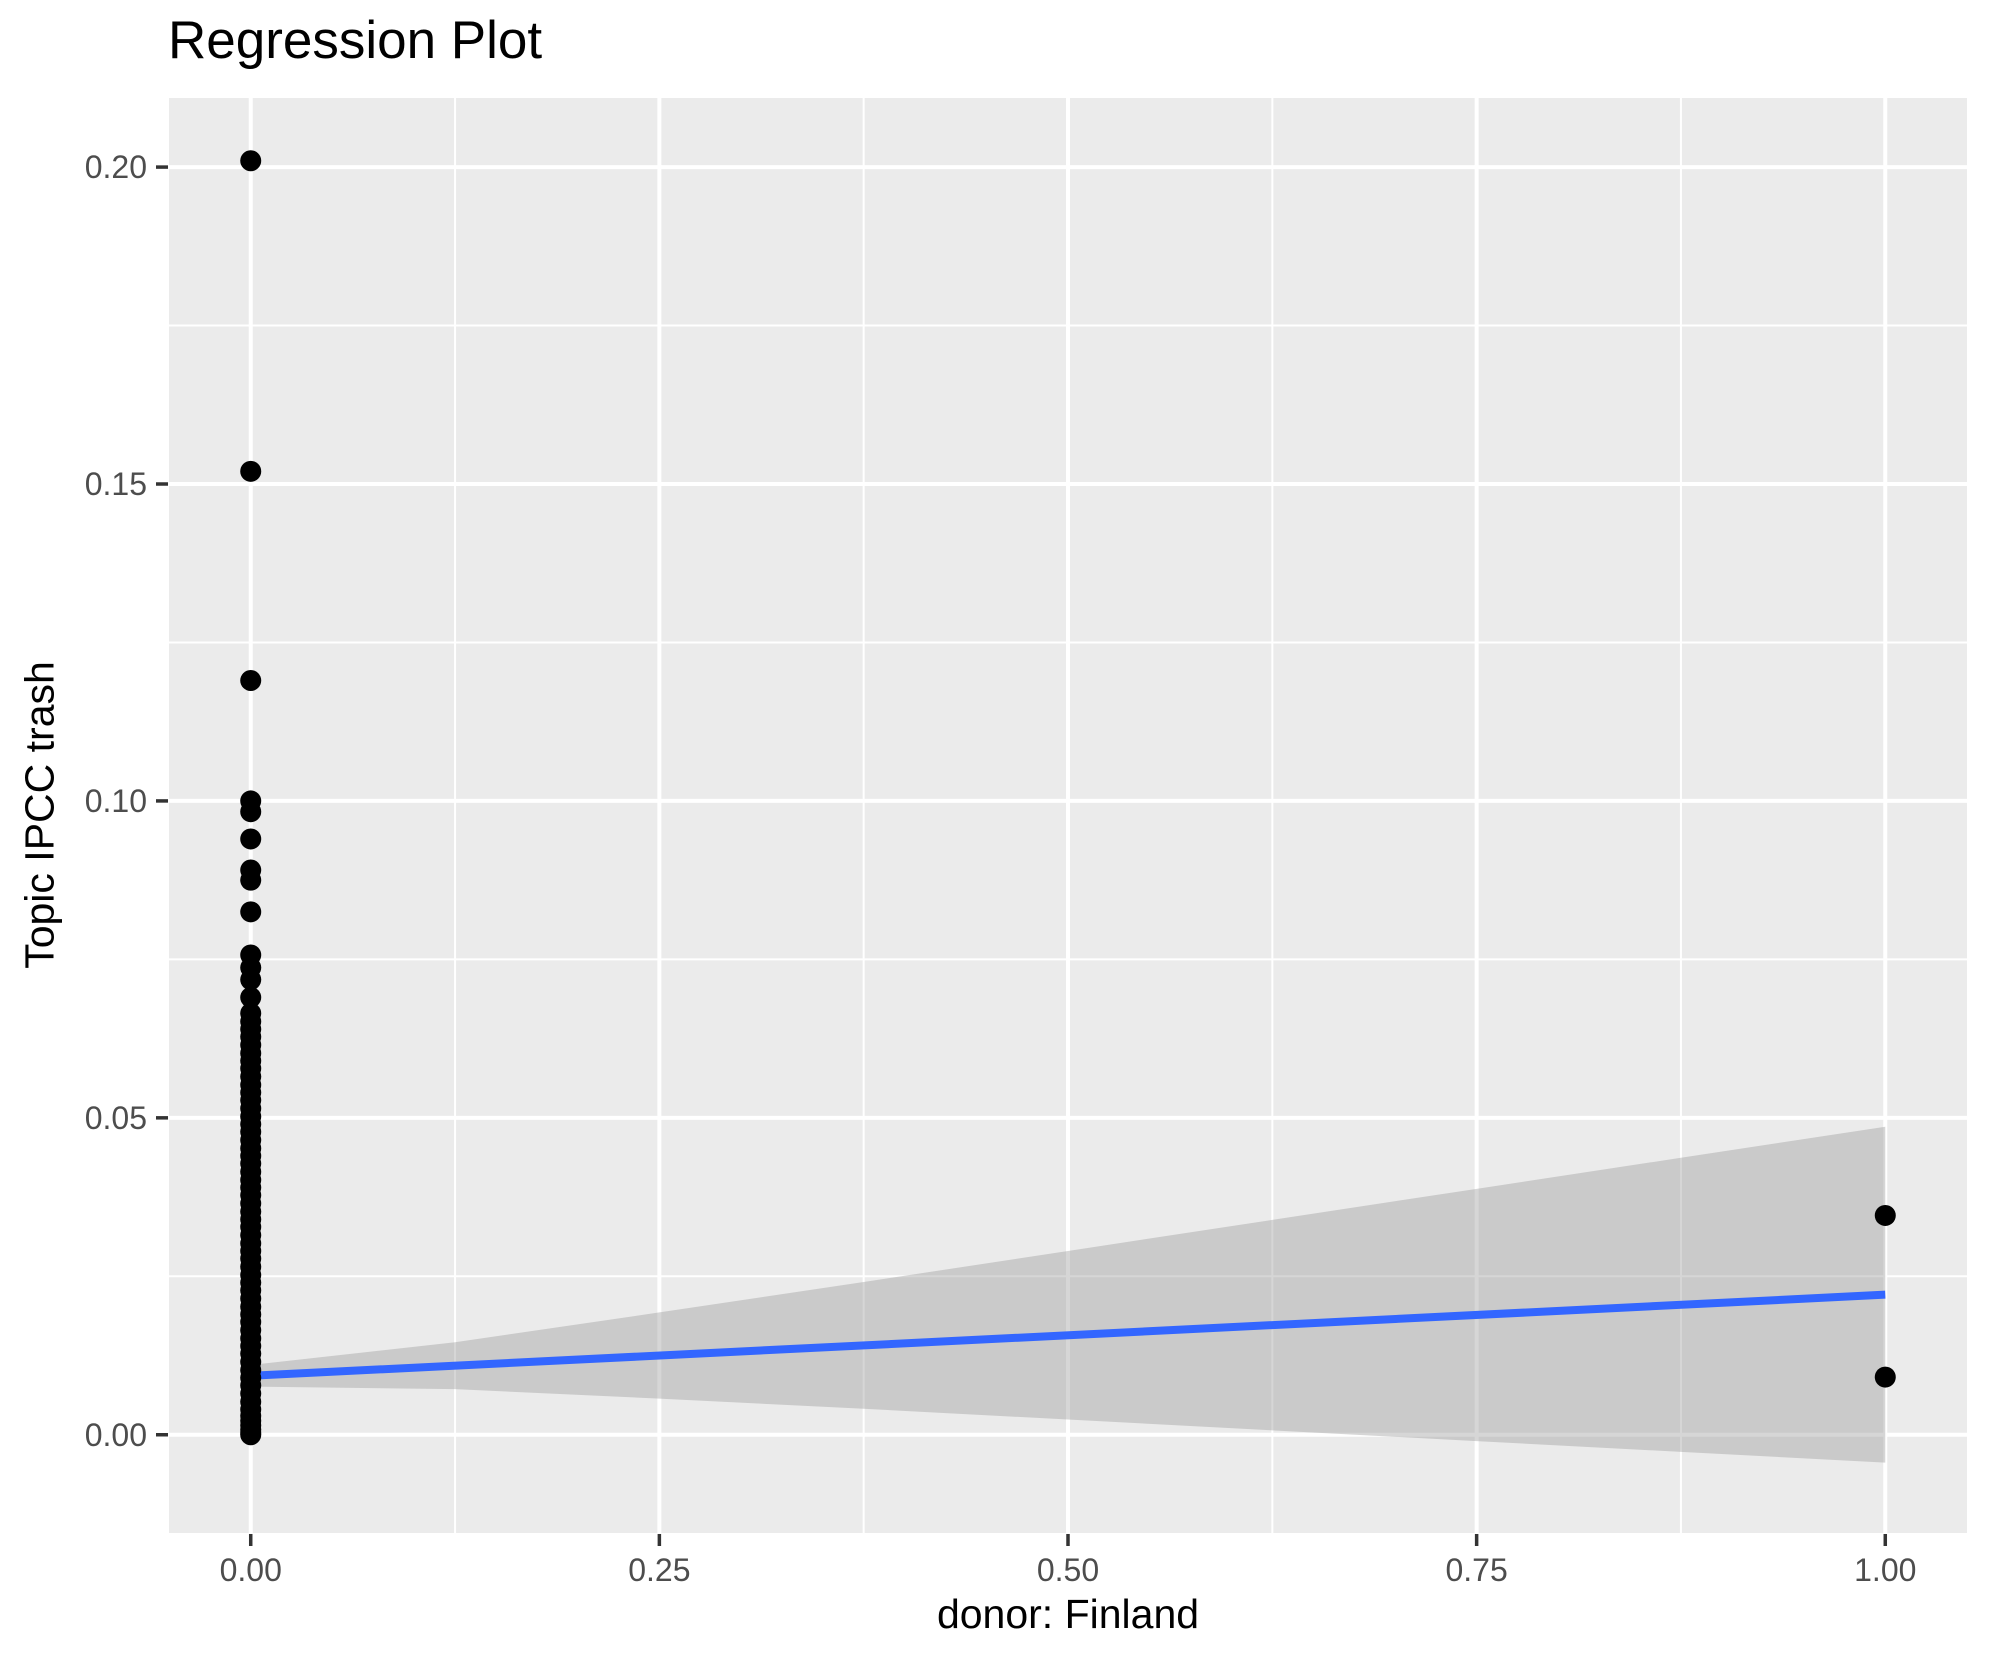 This screenshot has height=1665, width=1990. I want to click on y-axis-title: Topic IPCC trash, so click(39, 815).